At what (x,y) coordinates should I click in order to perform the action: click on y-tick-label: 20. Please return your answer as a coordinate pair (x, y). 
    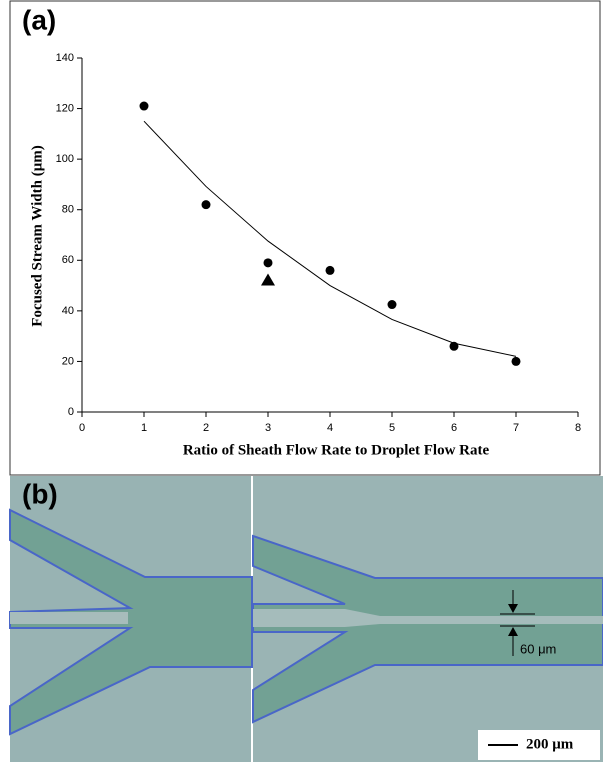
    Looking at the image, I should click on (68, 361).